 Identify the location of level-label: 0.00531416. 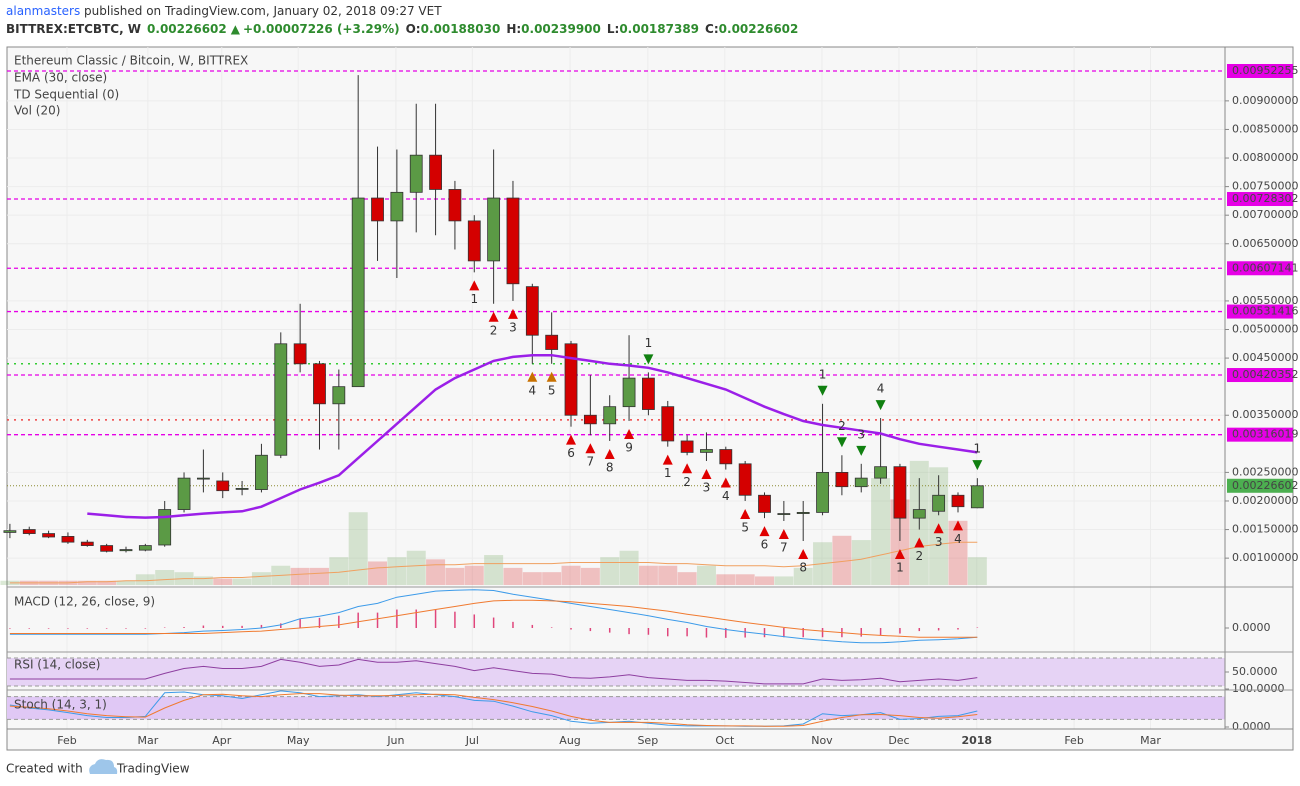
(1265, 311).